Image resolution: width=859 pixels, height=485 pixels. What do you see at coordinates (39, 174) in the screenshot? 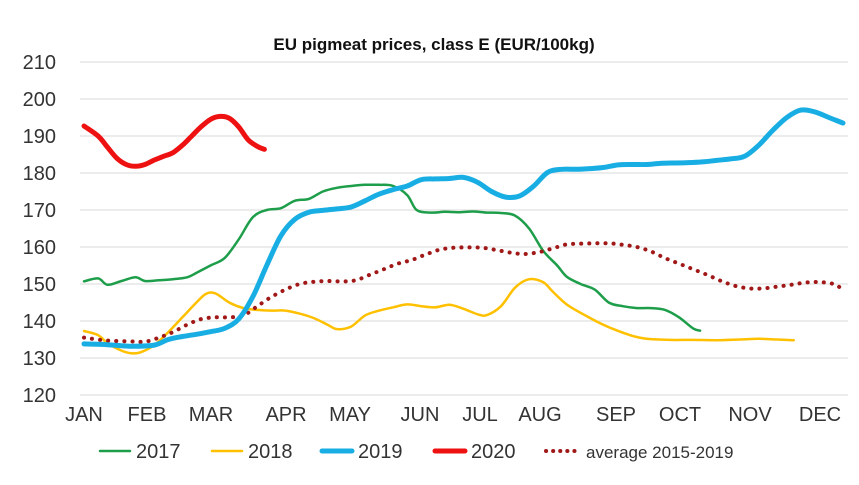
I see `y-tick-label: 180` at bounding box center [39, 174].